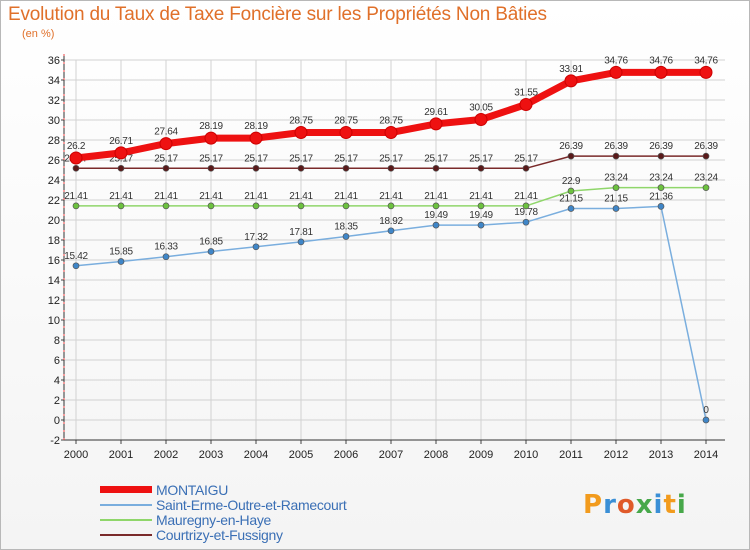  Describe the element at coordinates (301, 455) in the screenshot. I see `x-tick-label: 2005` at that location.